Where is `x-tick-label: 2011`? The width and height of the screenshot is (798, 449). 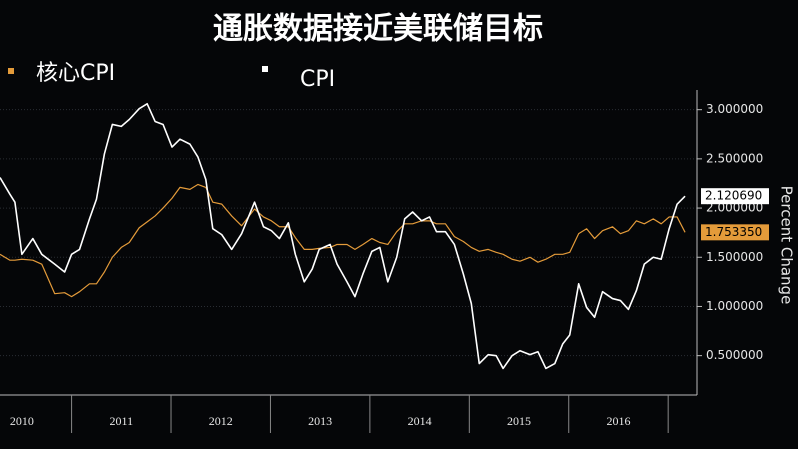
x-tick-label: 2011 is located at coordinates (122, 421).